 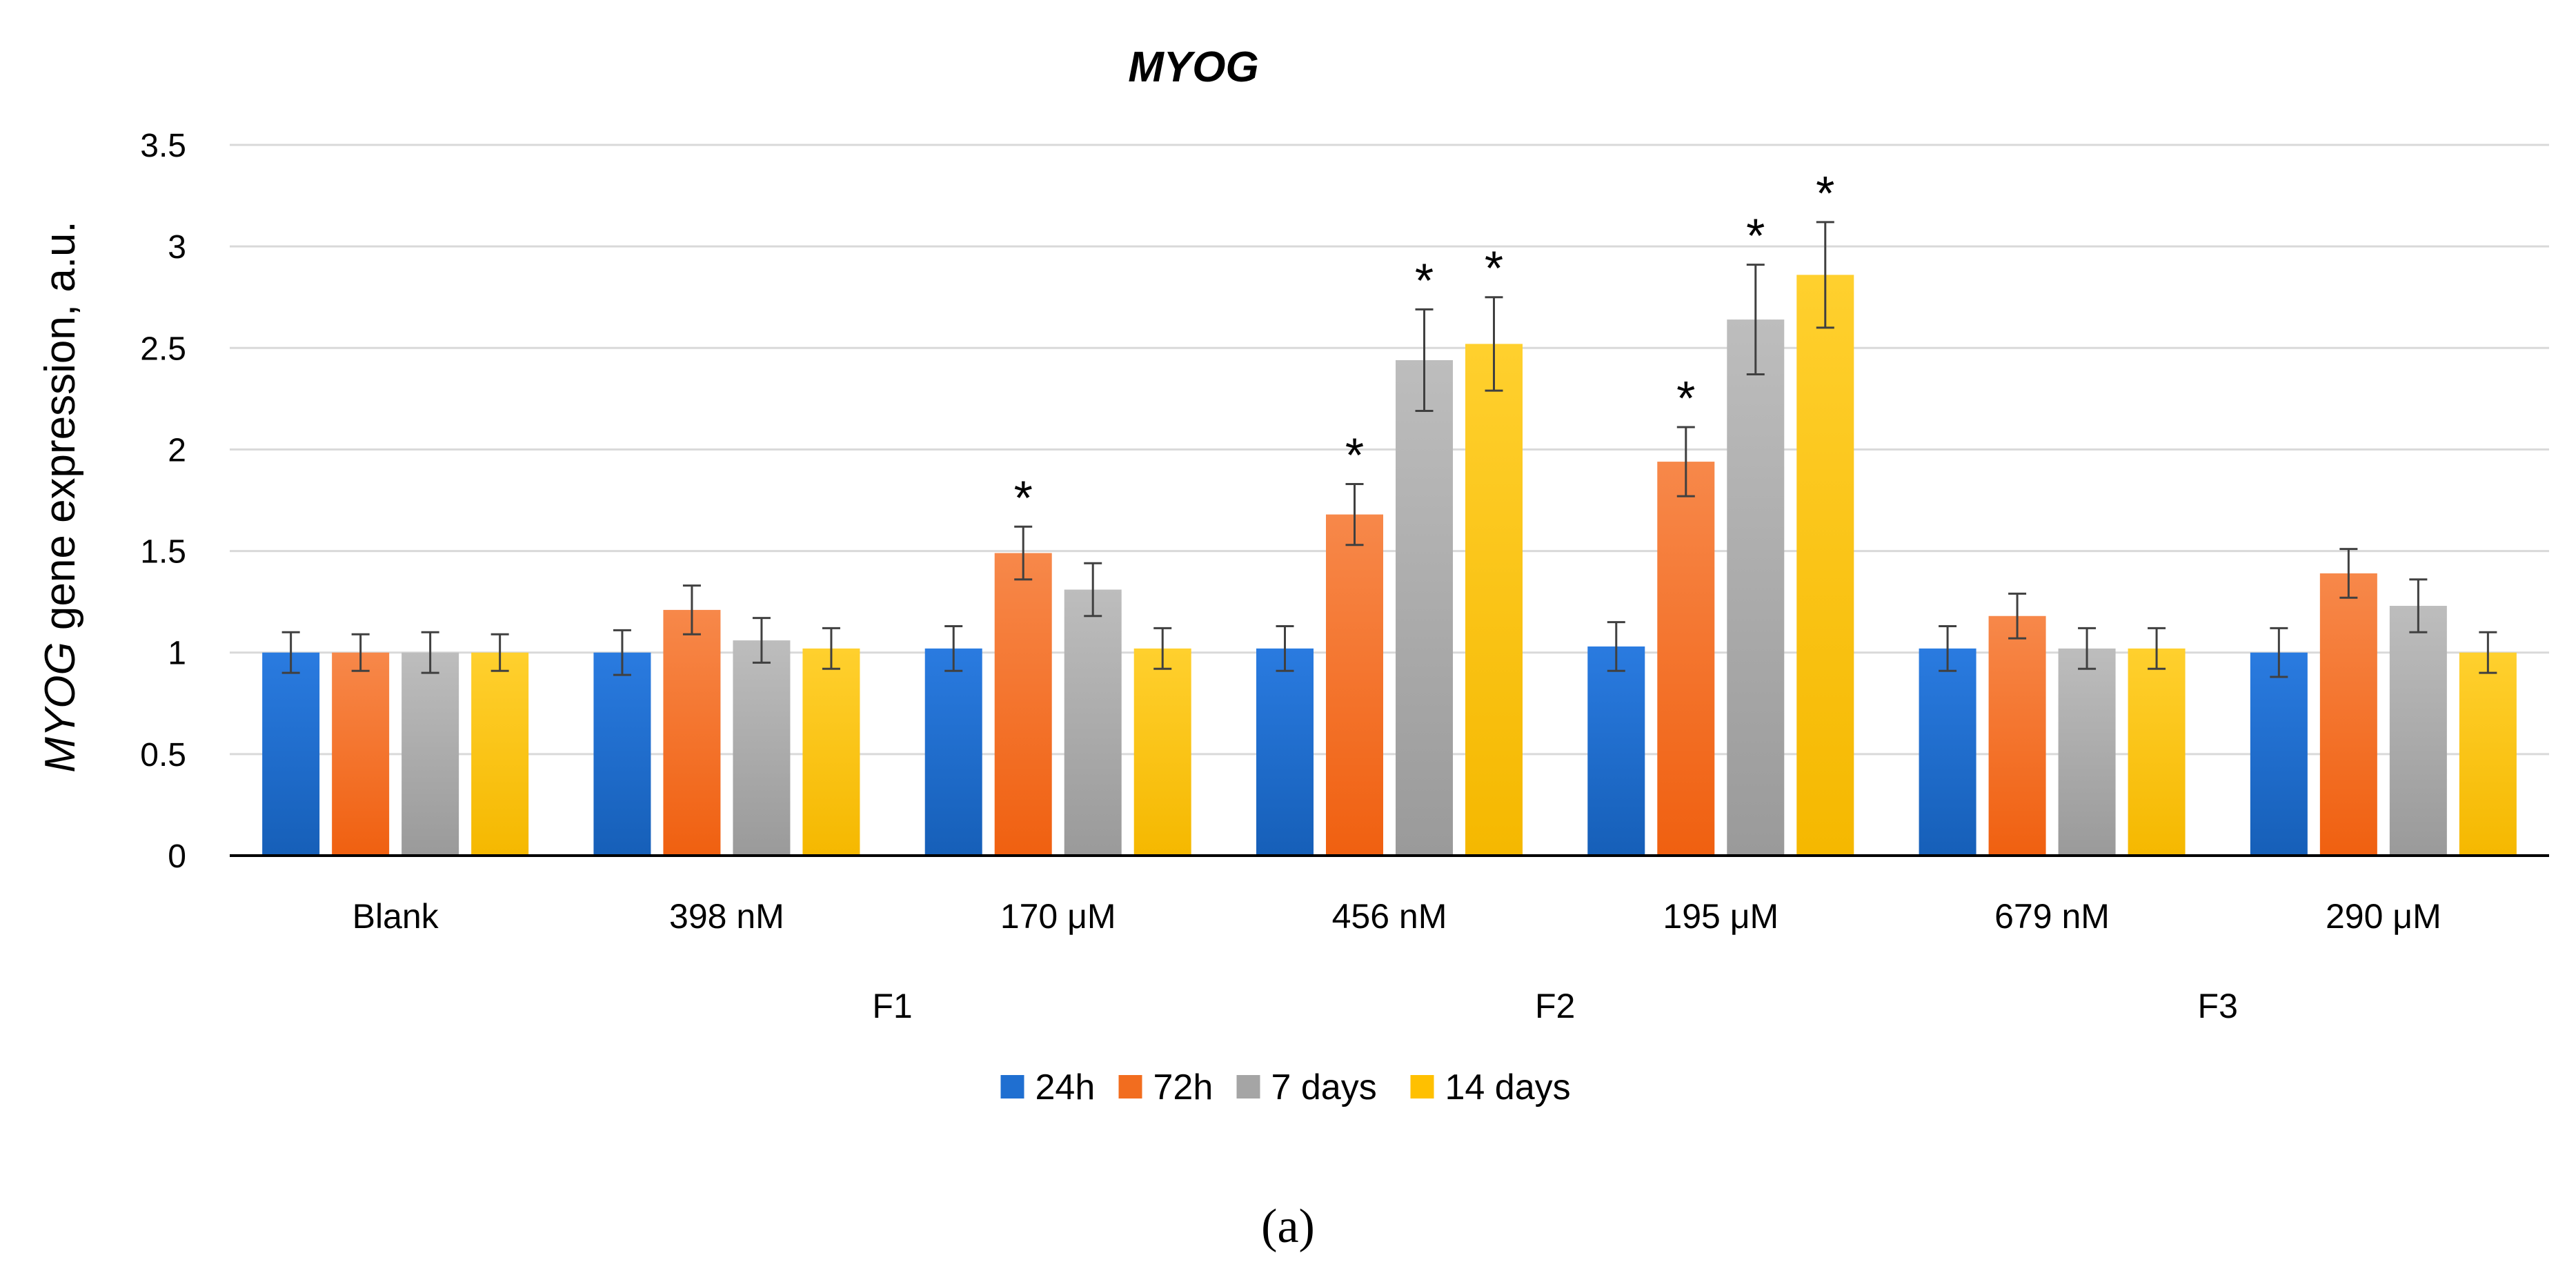 I want to click on legend-label: 14 days, so click(x=1508, y=1087).